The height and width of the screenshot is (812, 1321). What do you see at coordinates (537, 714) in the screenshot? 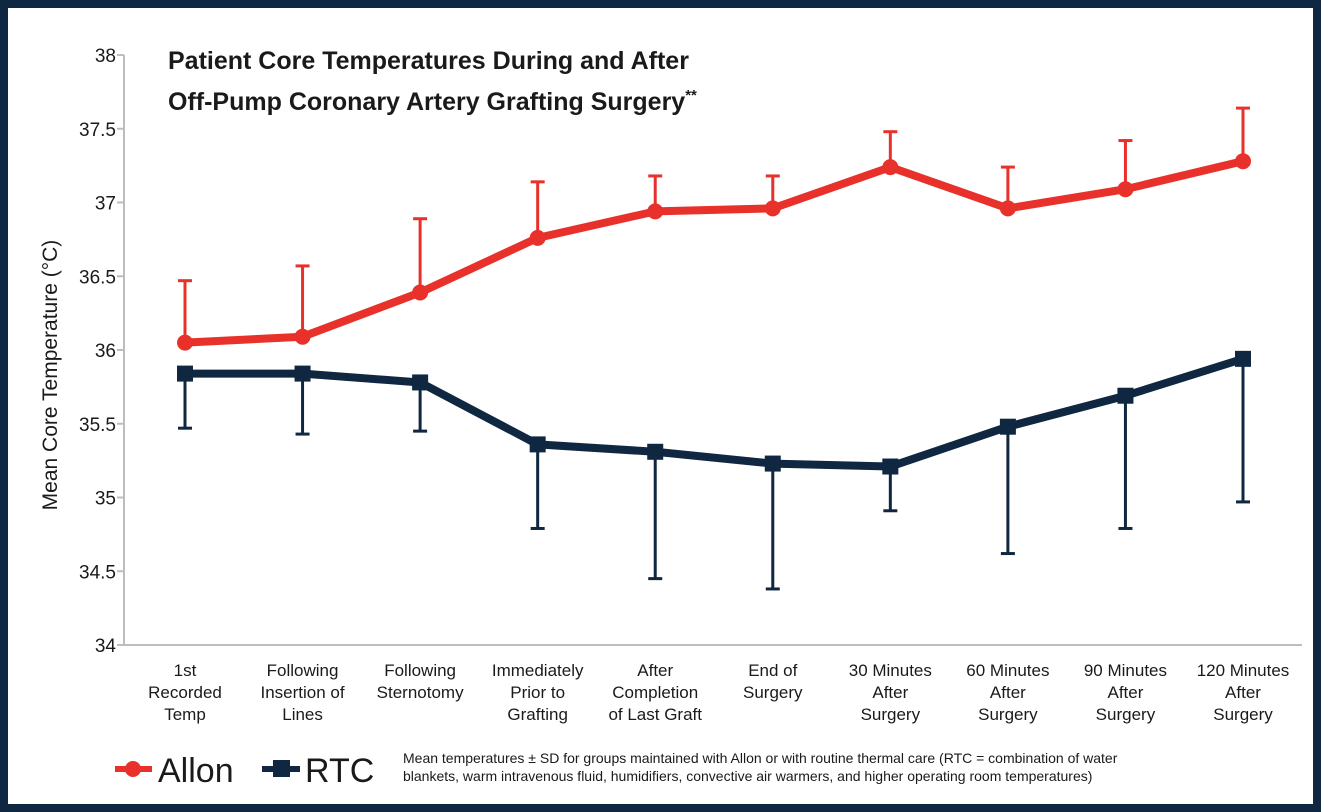
I see `x-category-label: Grafting` at bounding box center [537, 714].